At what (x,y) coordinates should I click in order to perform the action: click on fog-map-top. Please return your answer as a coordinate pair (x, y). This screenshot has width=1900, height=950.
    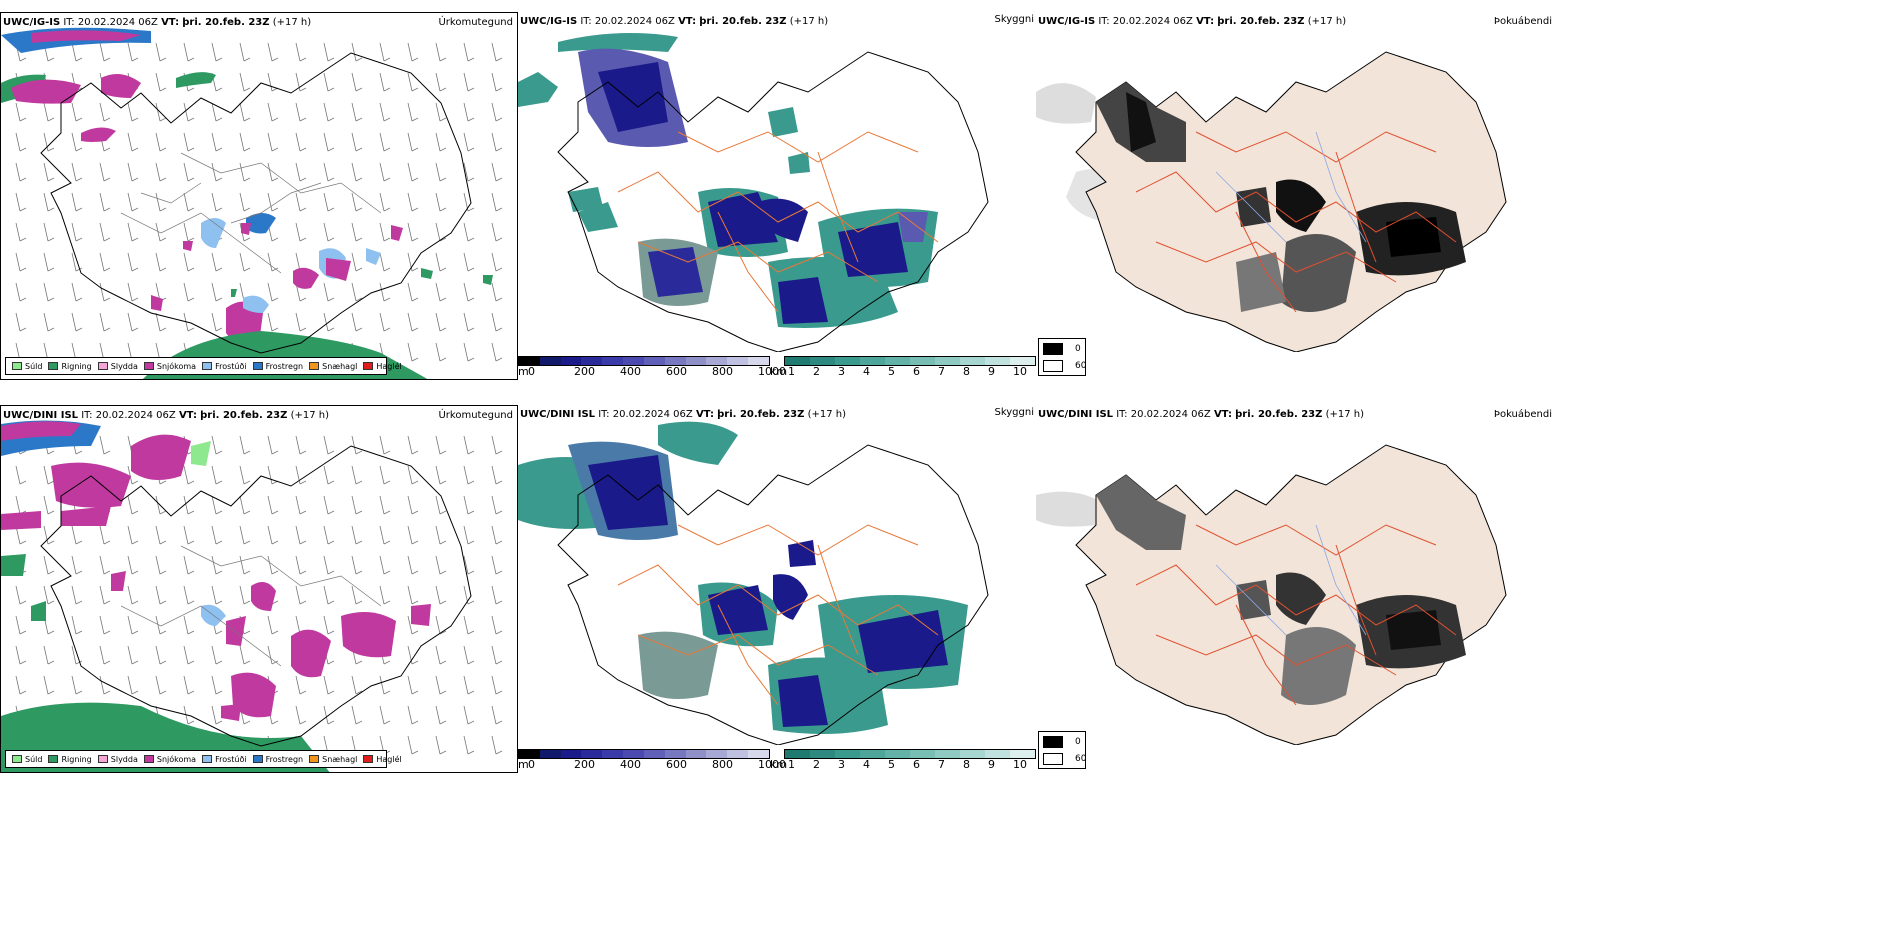
    Looking at the image, I should click on (1271, 201).